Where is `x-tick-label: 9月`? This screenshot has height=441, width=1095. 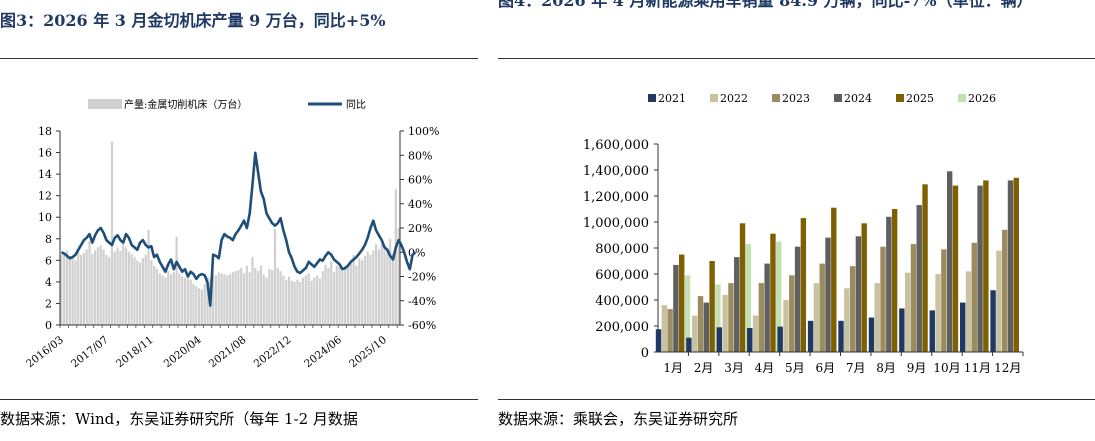 x-tick-label: 9月 is located at coordinates (917, 368).